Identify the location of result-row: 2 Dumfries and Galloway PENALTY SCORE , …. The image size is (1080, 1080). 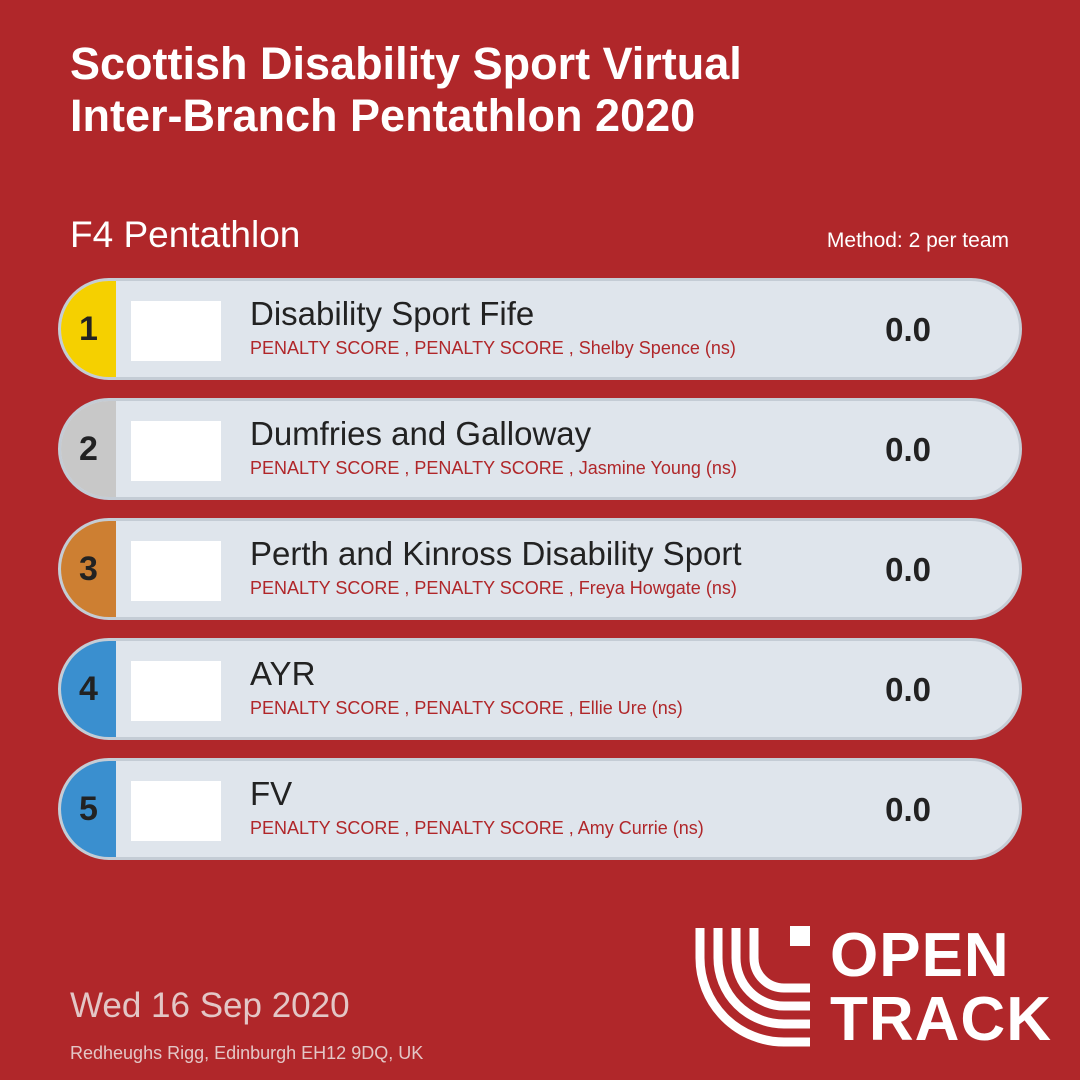
(540, 449).